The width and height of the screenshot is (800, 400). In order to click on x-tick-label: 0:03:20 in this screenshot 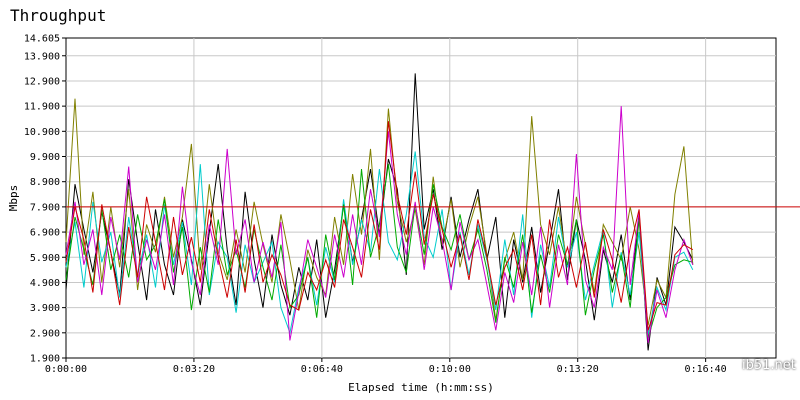, I will do `click(194, 369)`.